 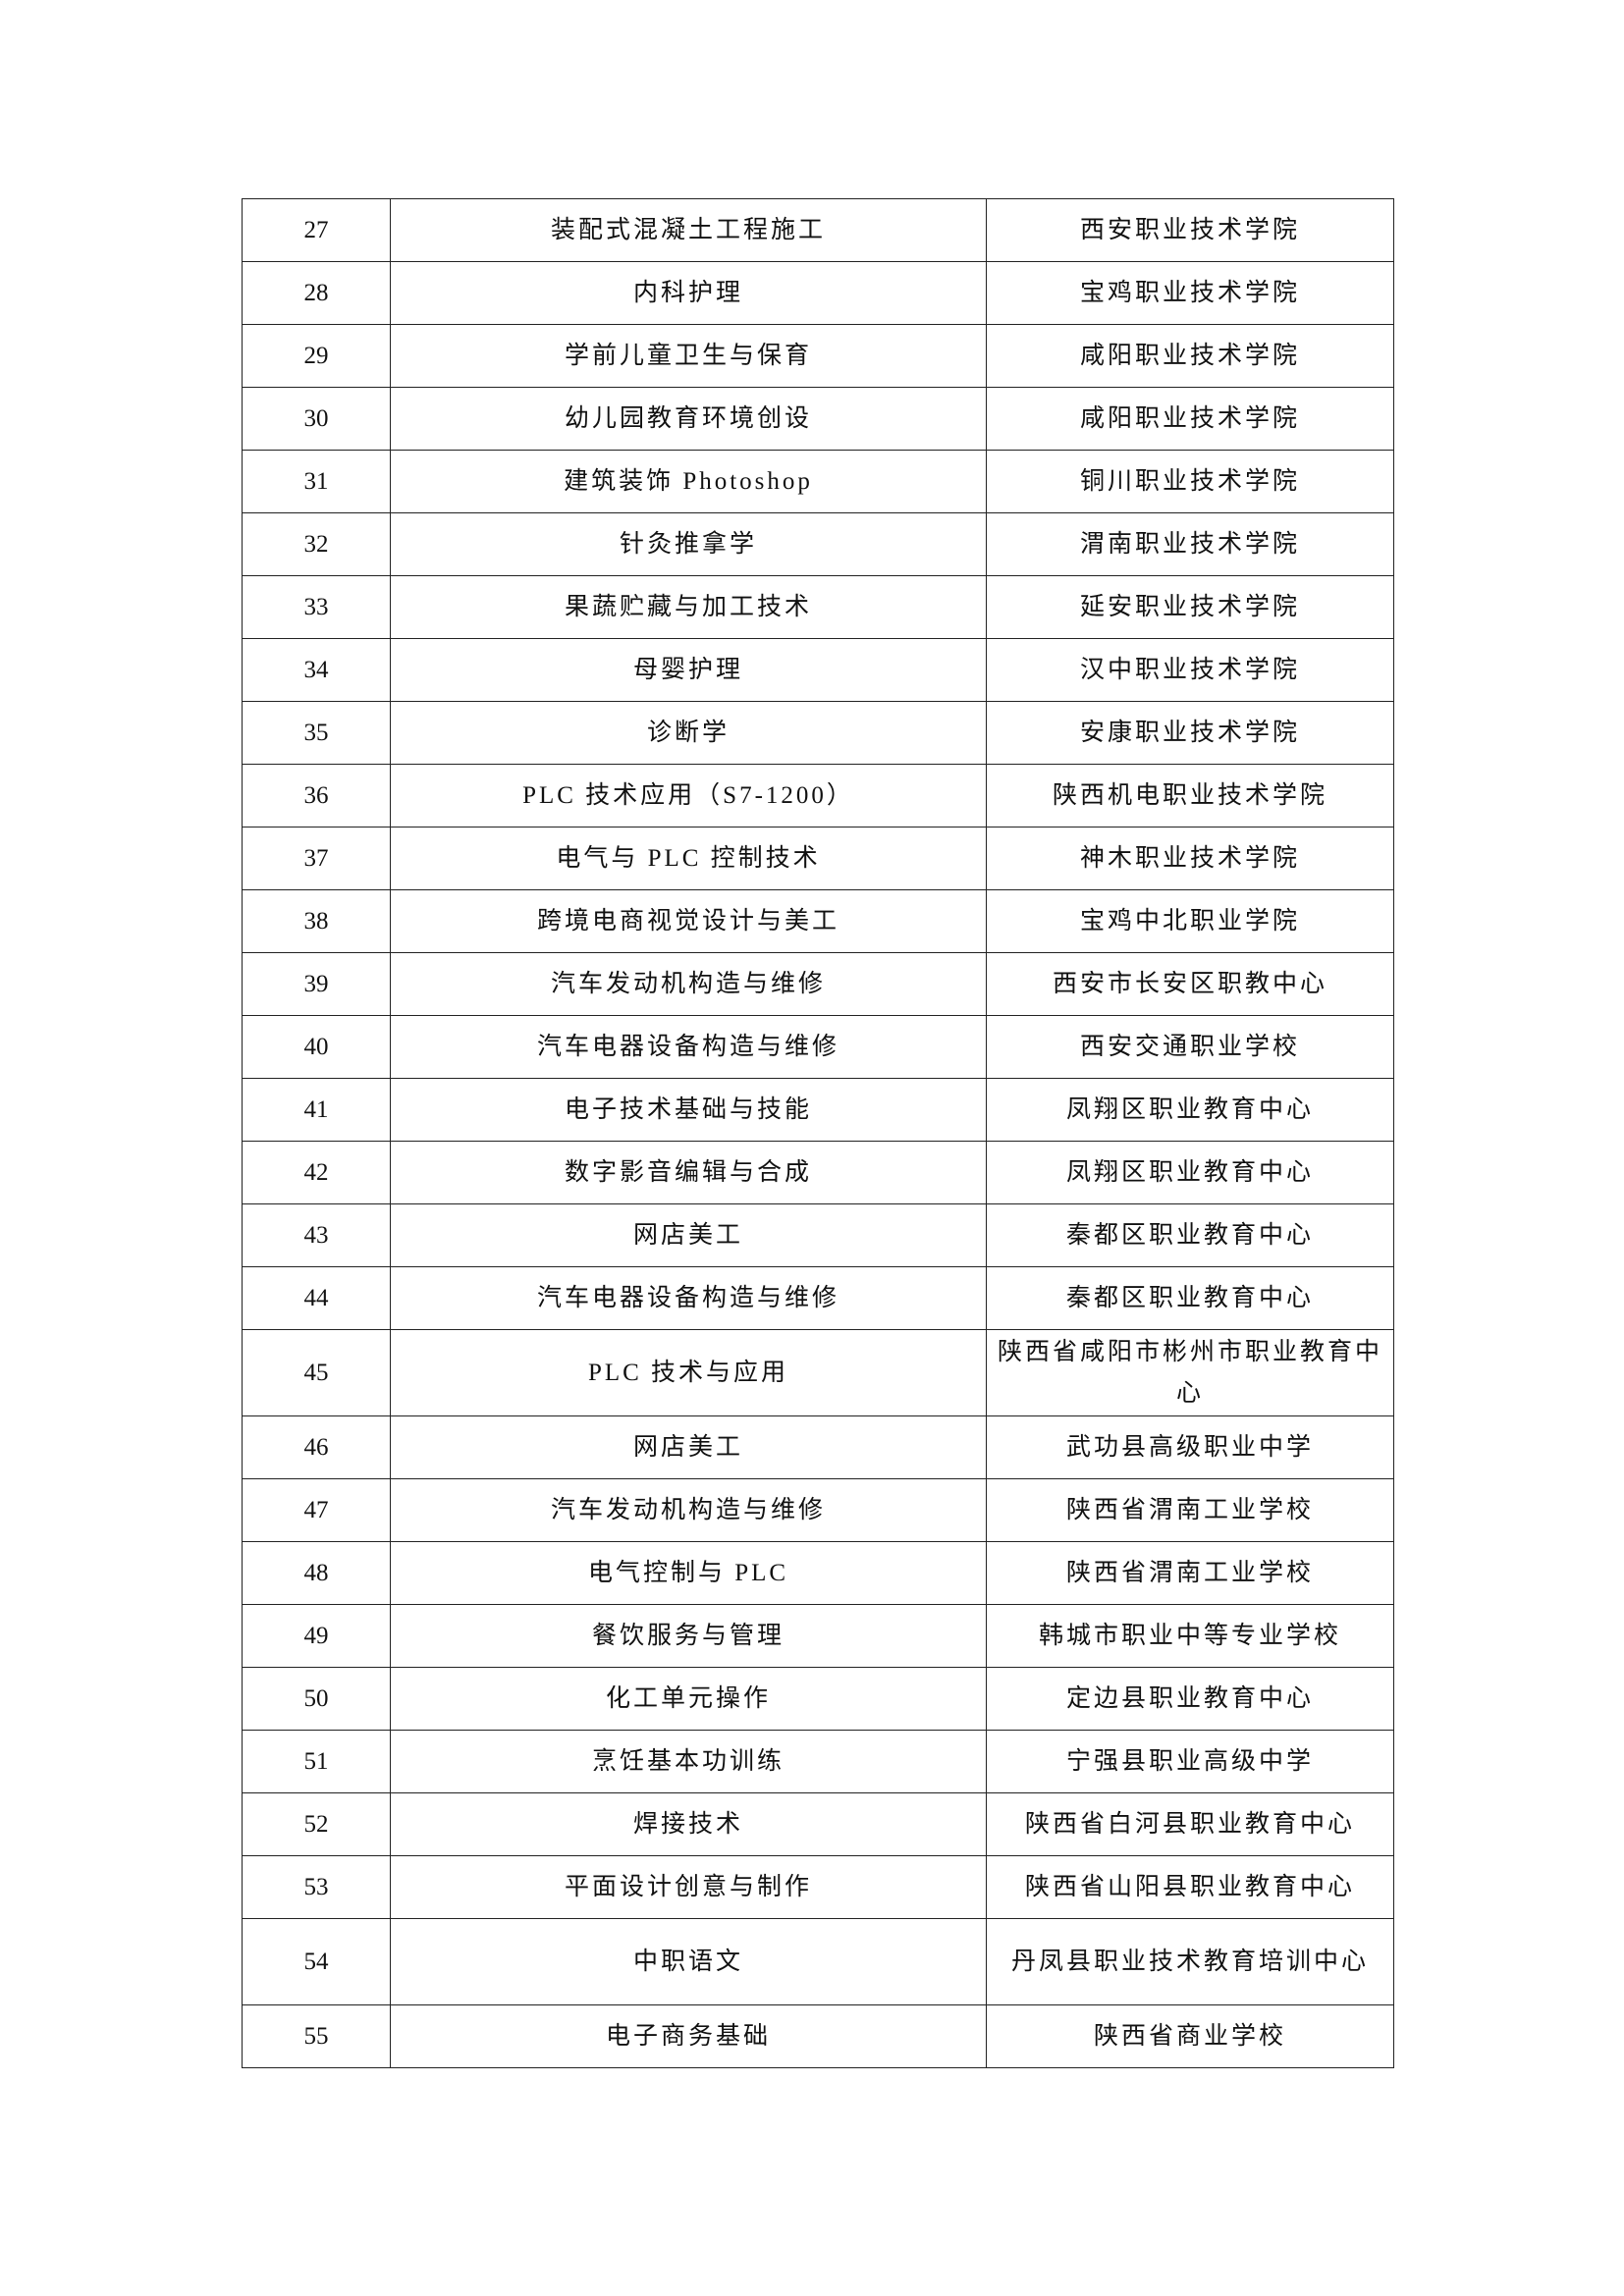 I want to click on table-row: 46 网店美工 武功县高级职业中学, so click(x=818, y=1447).